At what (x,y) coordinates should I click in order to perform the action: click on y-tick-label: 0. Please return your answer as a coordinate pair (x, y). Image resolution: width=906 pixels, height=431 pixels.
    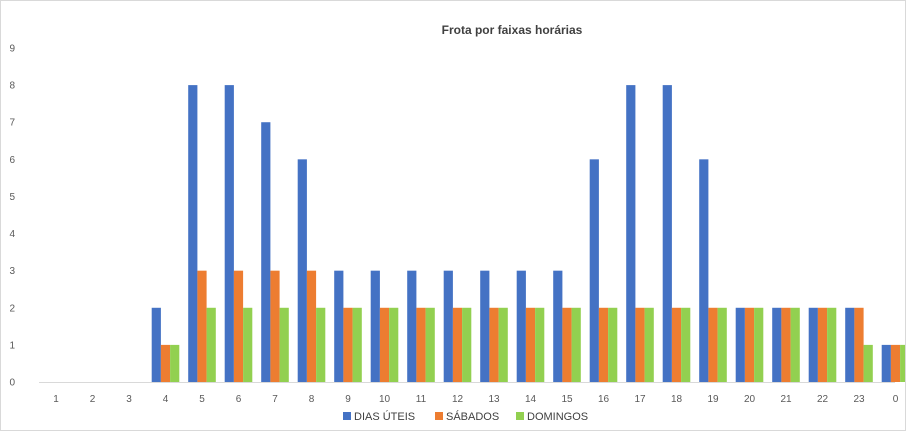
    Looking at the image, I should click on (12, 383).